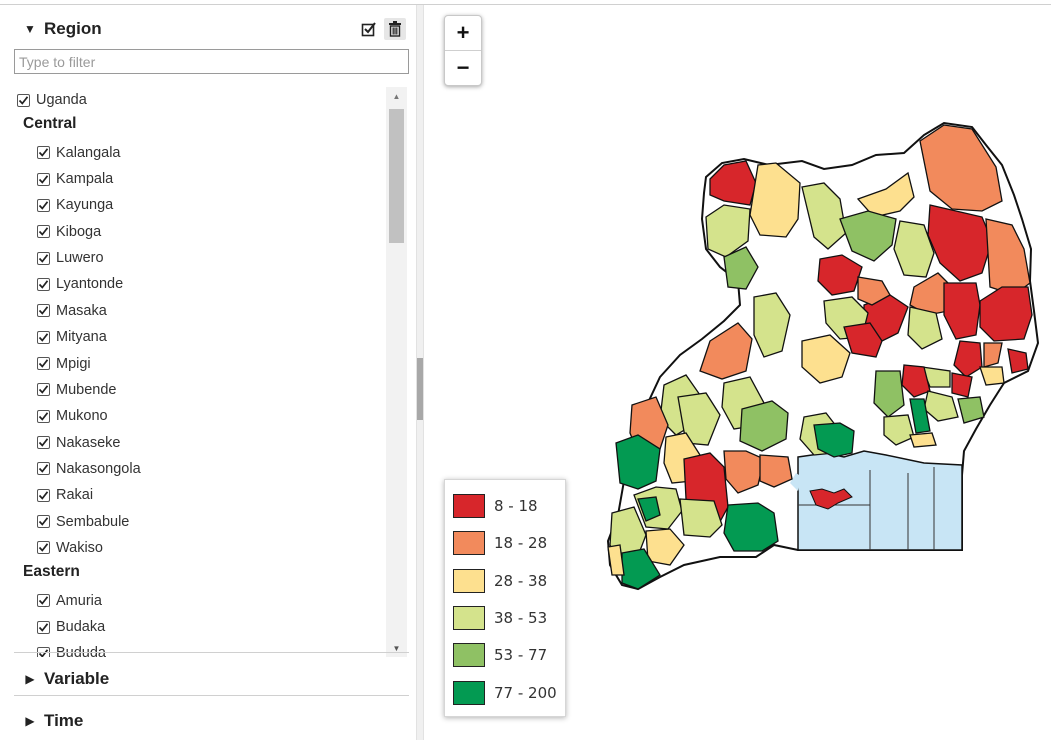 The image size is (1051, 740). Describe the element at coordinates (80, 284) in the screenshot. I see `region-item-lyantonde: Lyantonde` at that location.